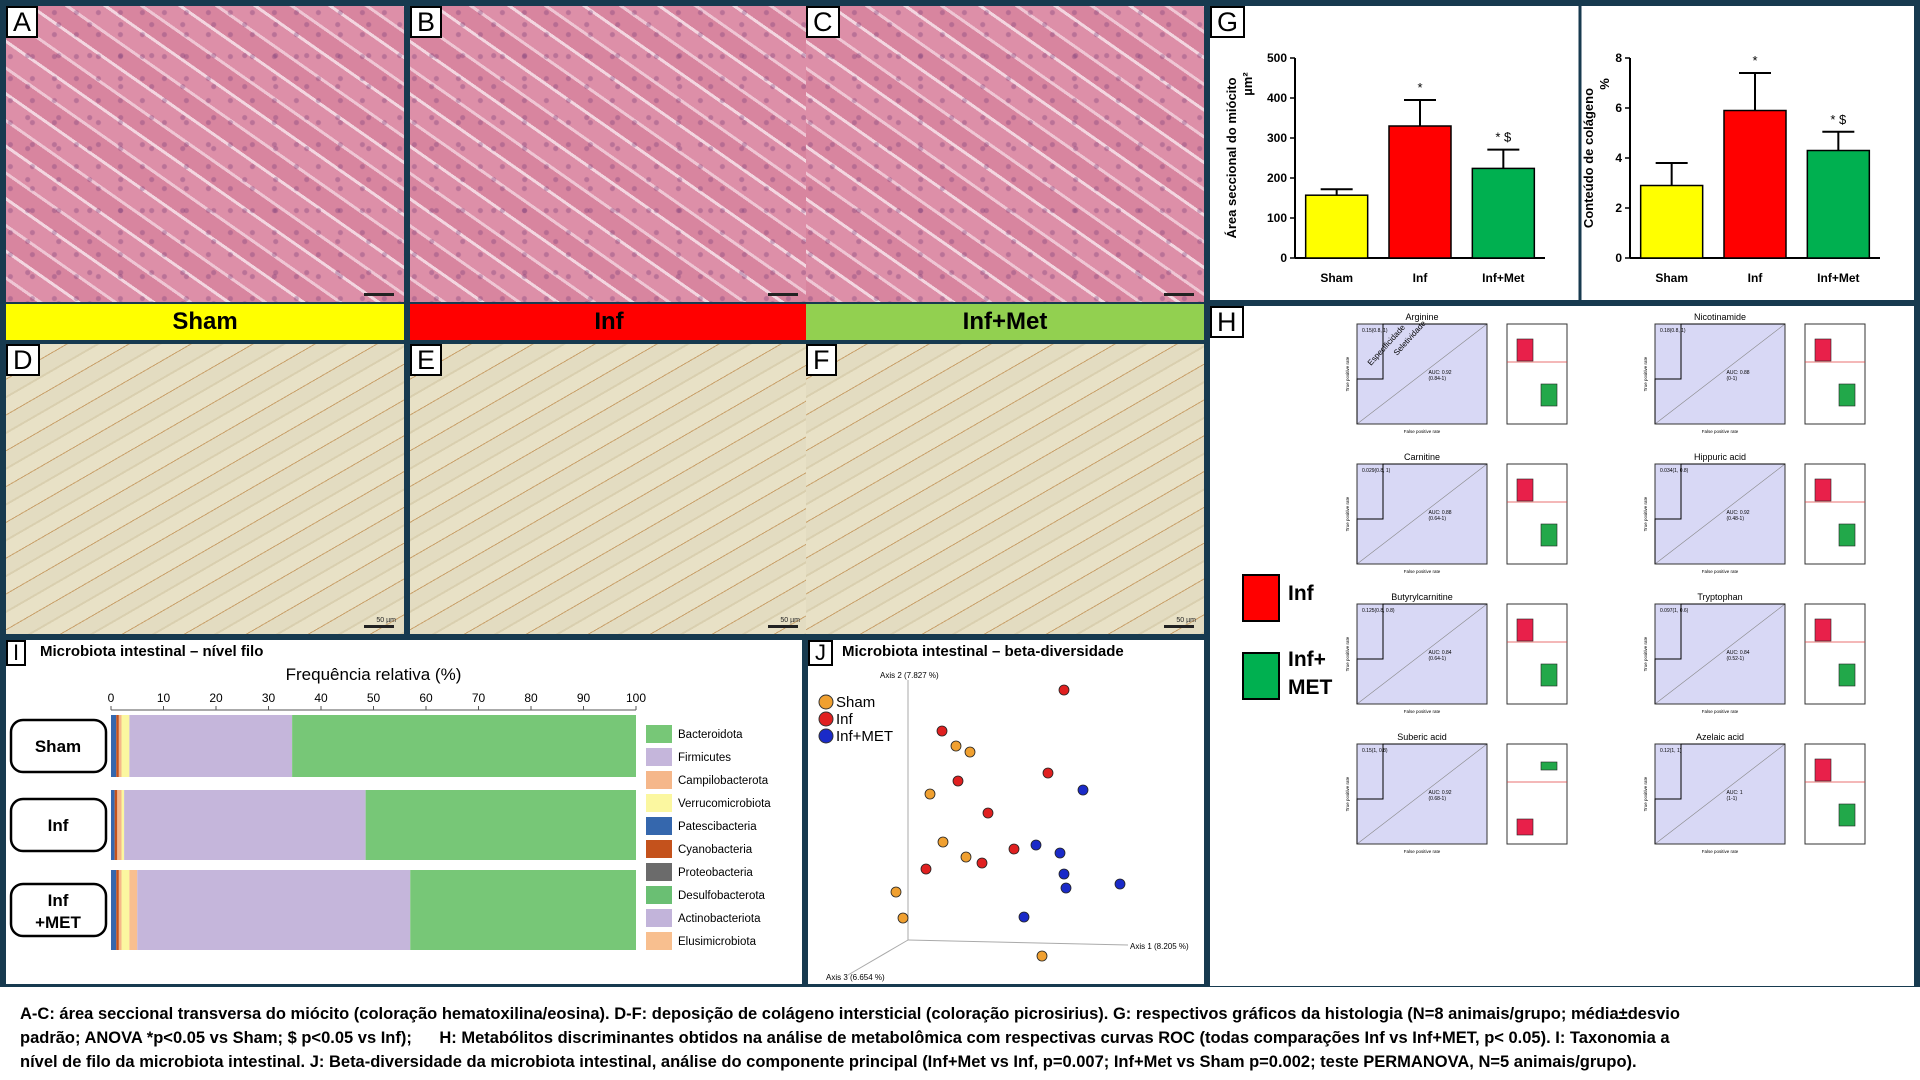  Describe the element at coordinates (321, 698) in the screenshot. I see `x-tick-label: 40` at that location.